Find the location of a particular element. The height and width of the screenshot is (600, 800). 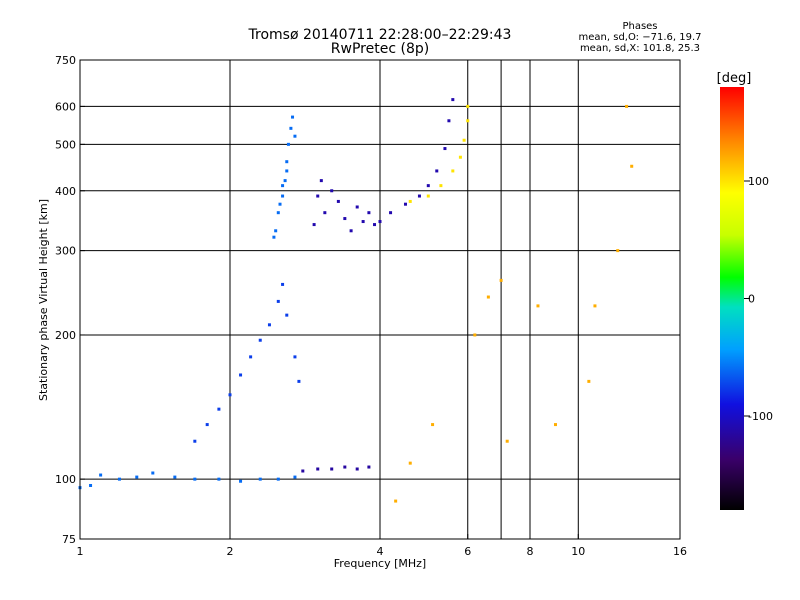

y-tick-label: 75 is located at coordinates (69, 539).